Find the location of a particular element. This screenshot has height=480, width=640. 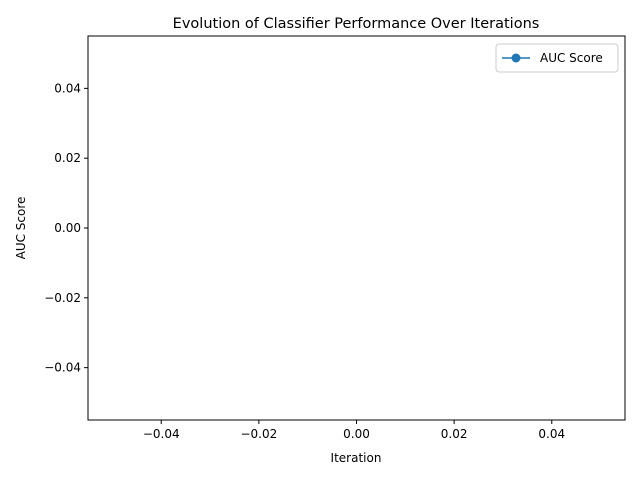

x-axis-ticks: −0.04 −0.02 0.00 0.02 0.04 is located at coordinates (354, 430).